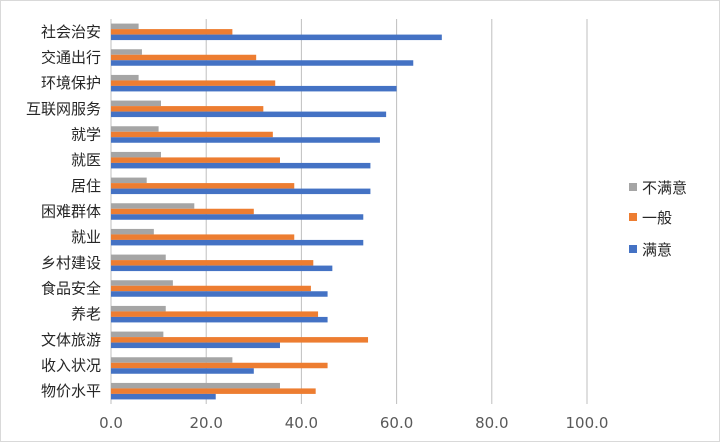  Describe the element at coordinates (136, 154) in the screenshot. I see `bar-不满意-就医` at that location.